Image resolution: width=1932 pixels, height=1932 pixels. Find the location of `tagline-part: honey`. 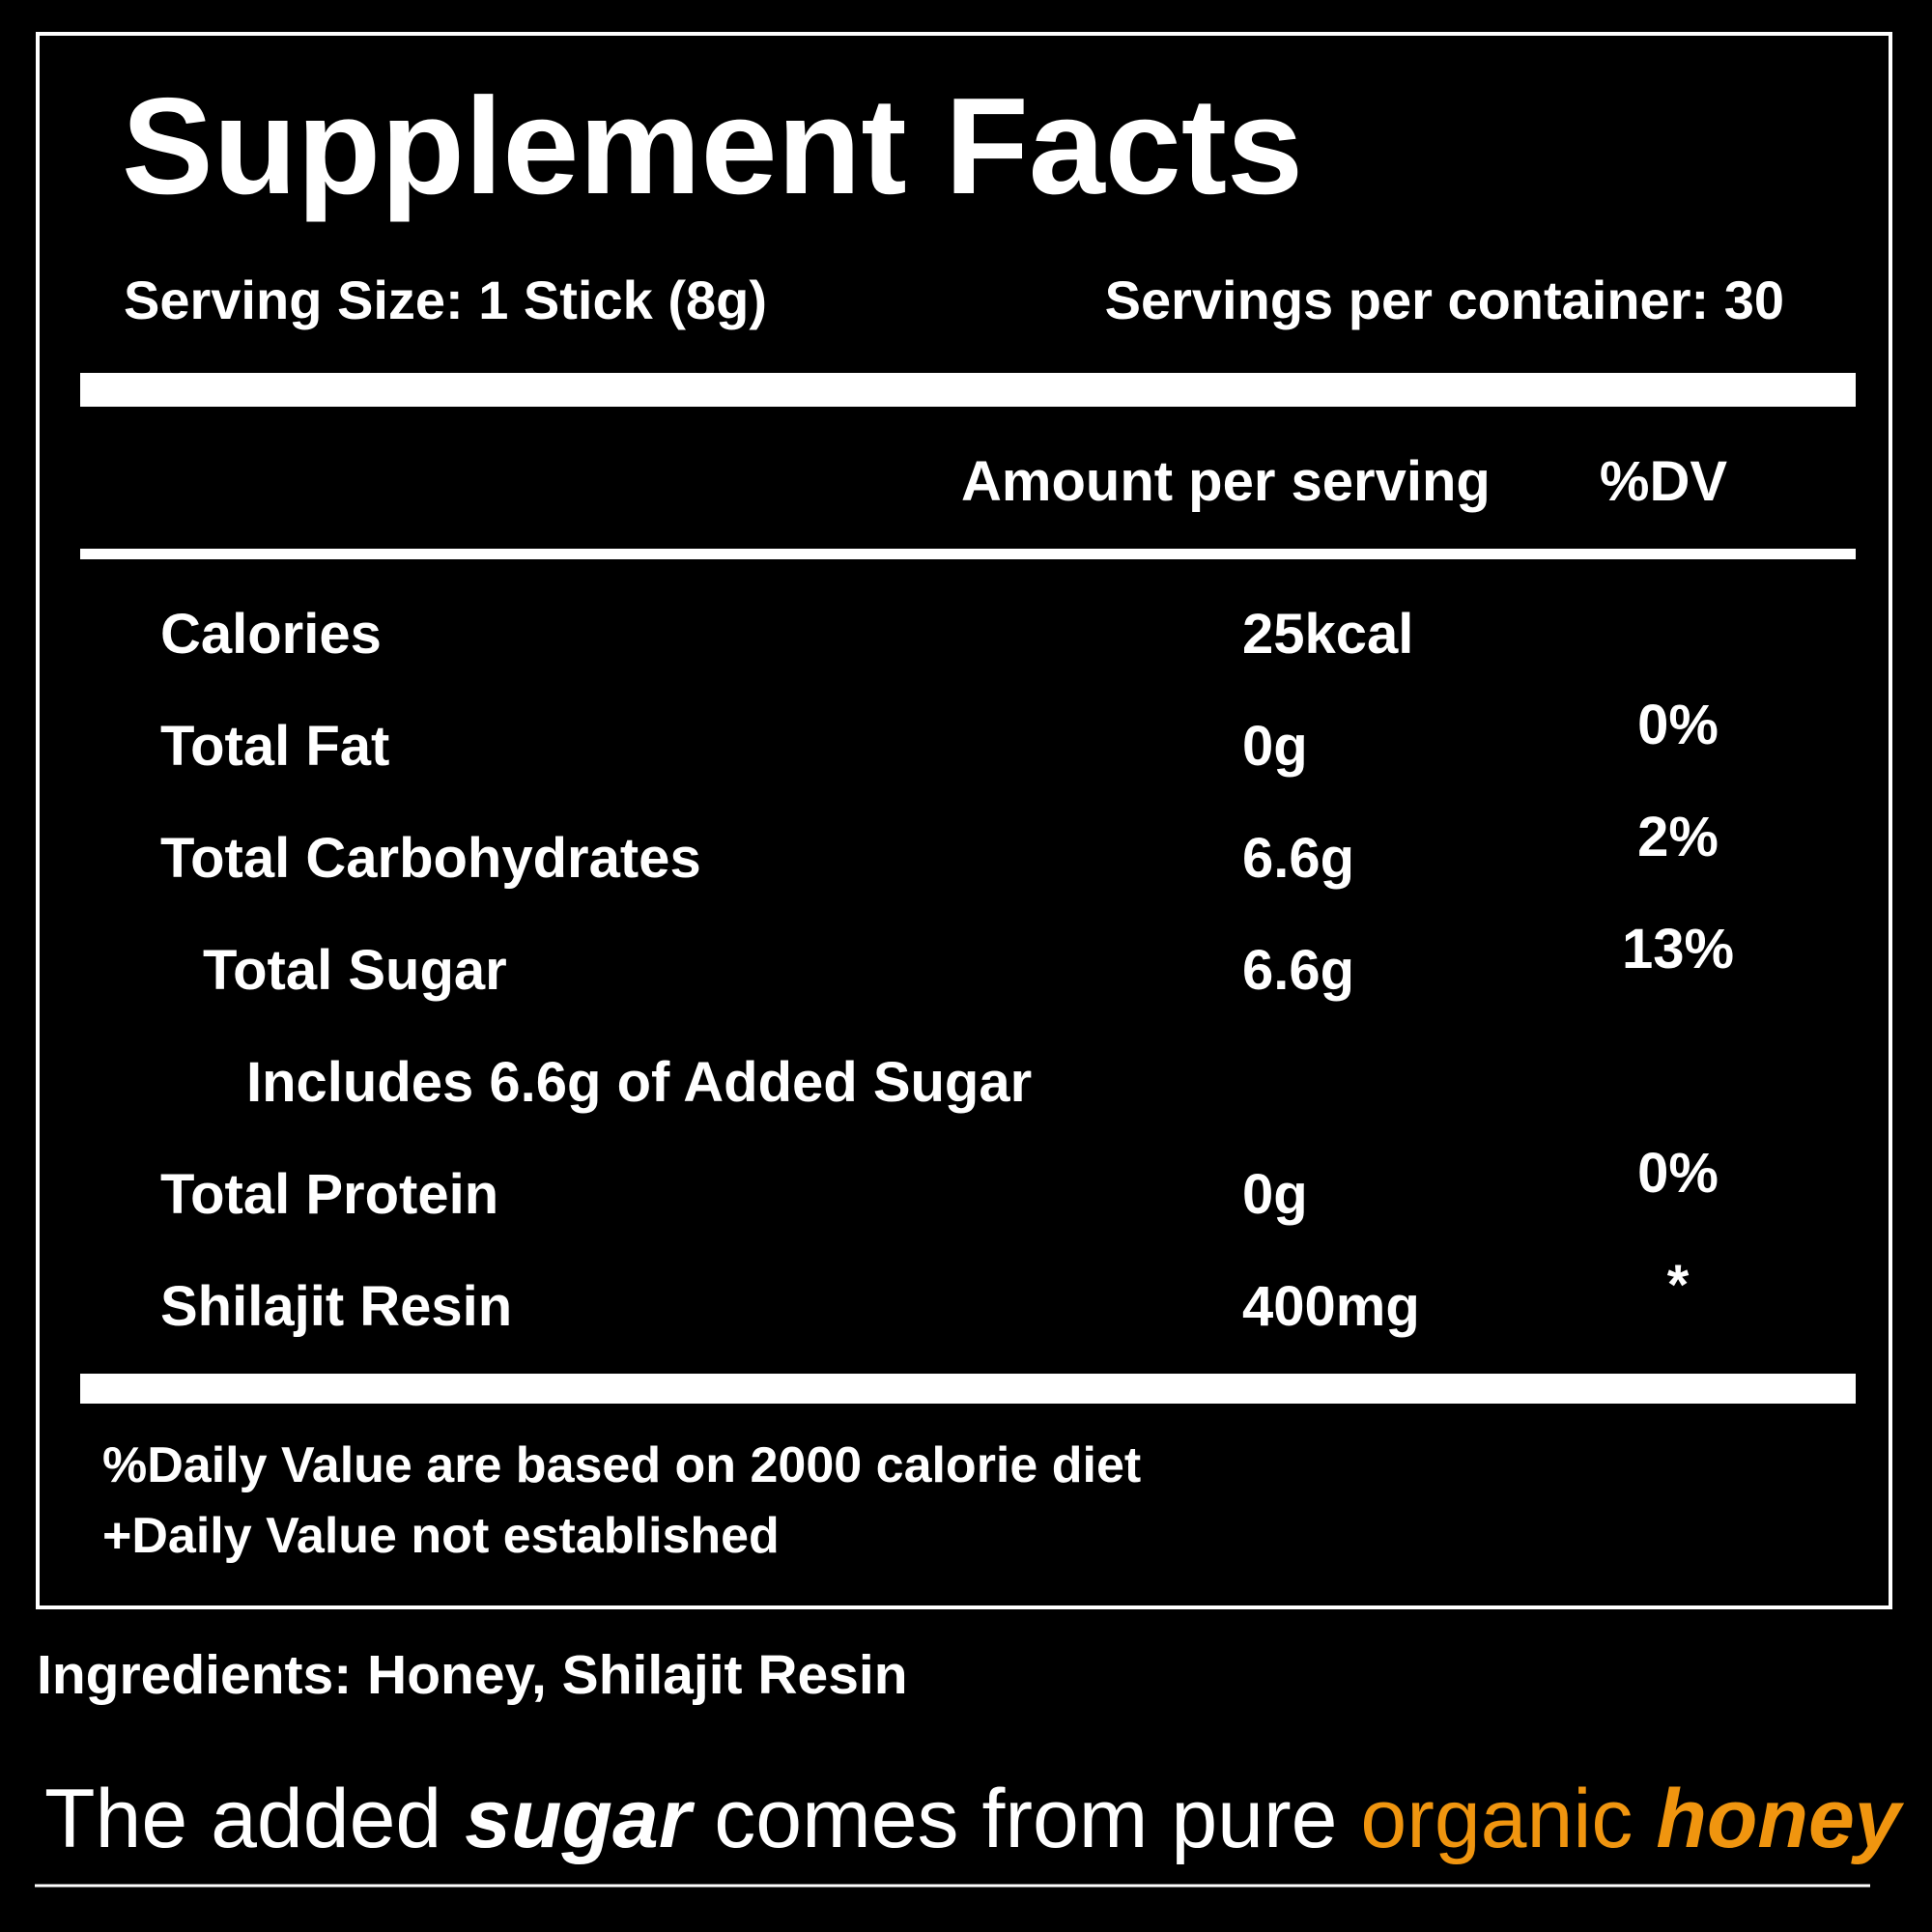

tagline-part: honey is located at coordinates (1780, 1819).